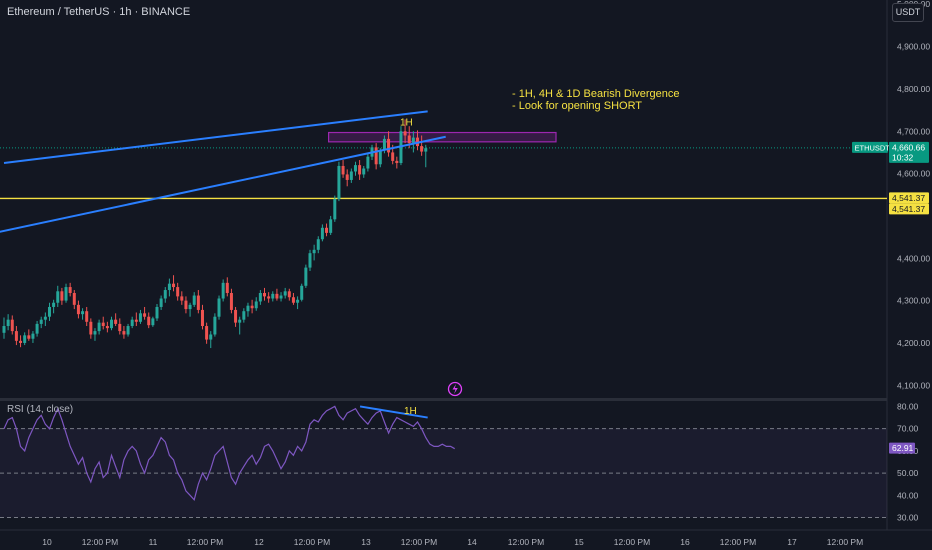 The width and height of the screenshot is (932, 550). I want to click on rsi-tick-label: 30.00, so click(908, 518).